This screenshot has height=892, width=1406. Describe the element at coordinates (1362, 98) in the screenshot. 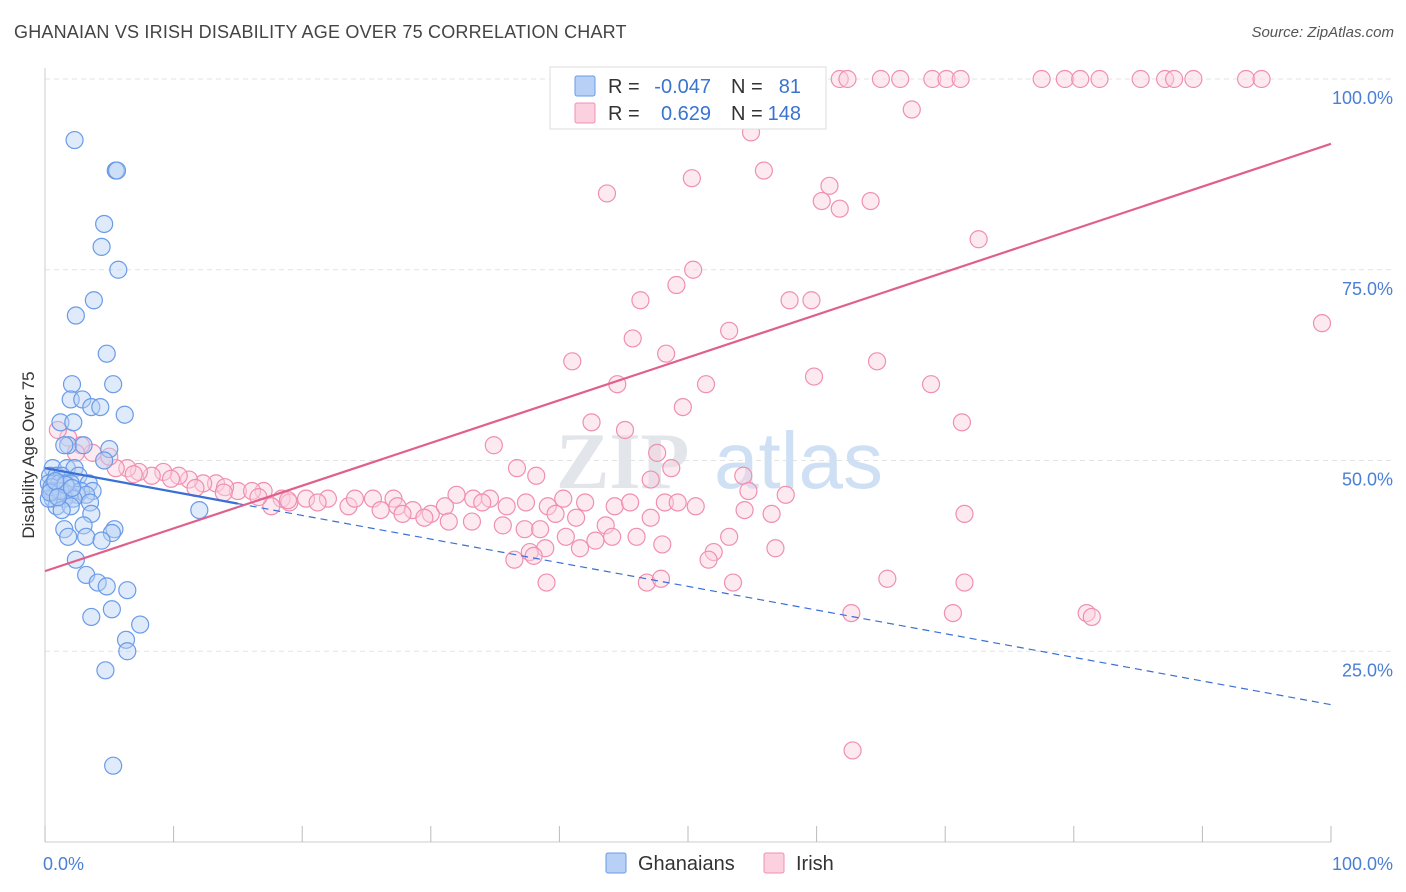

I see `y-tick-label-3: 100.0%` at that location.